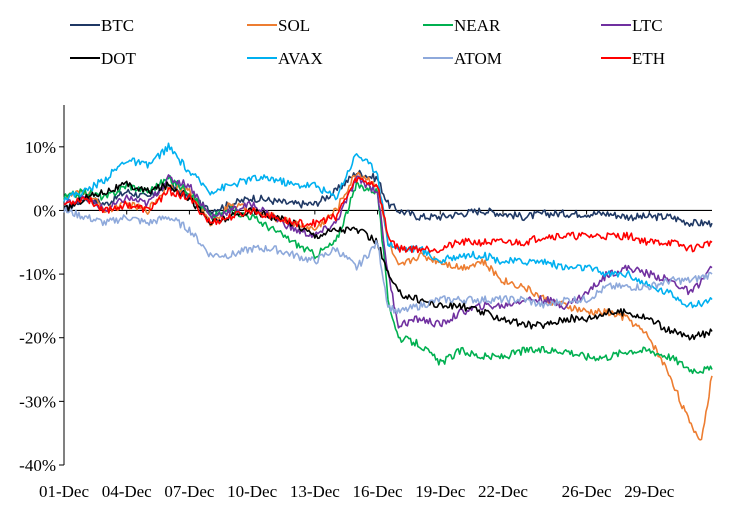 This screenshot has height=522, width=754. I want to click on y-tick-label: 10%, so click(40, 147).